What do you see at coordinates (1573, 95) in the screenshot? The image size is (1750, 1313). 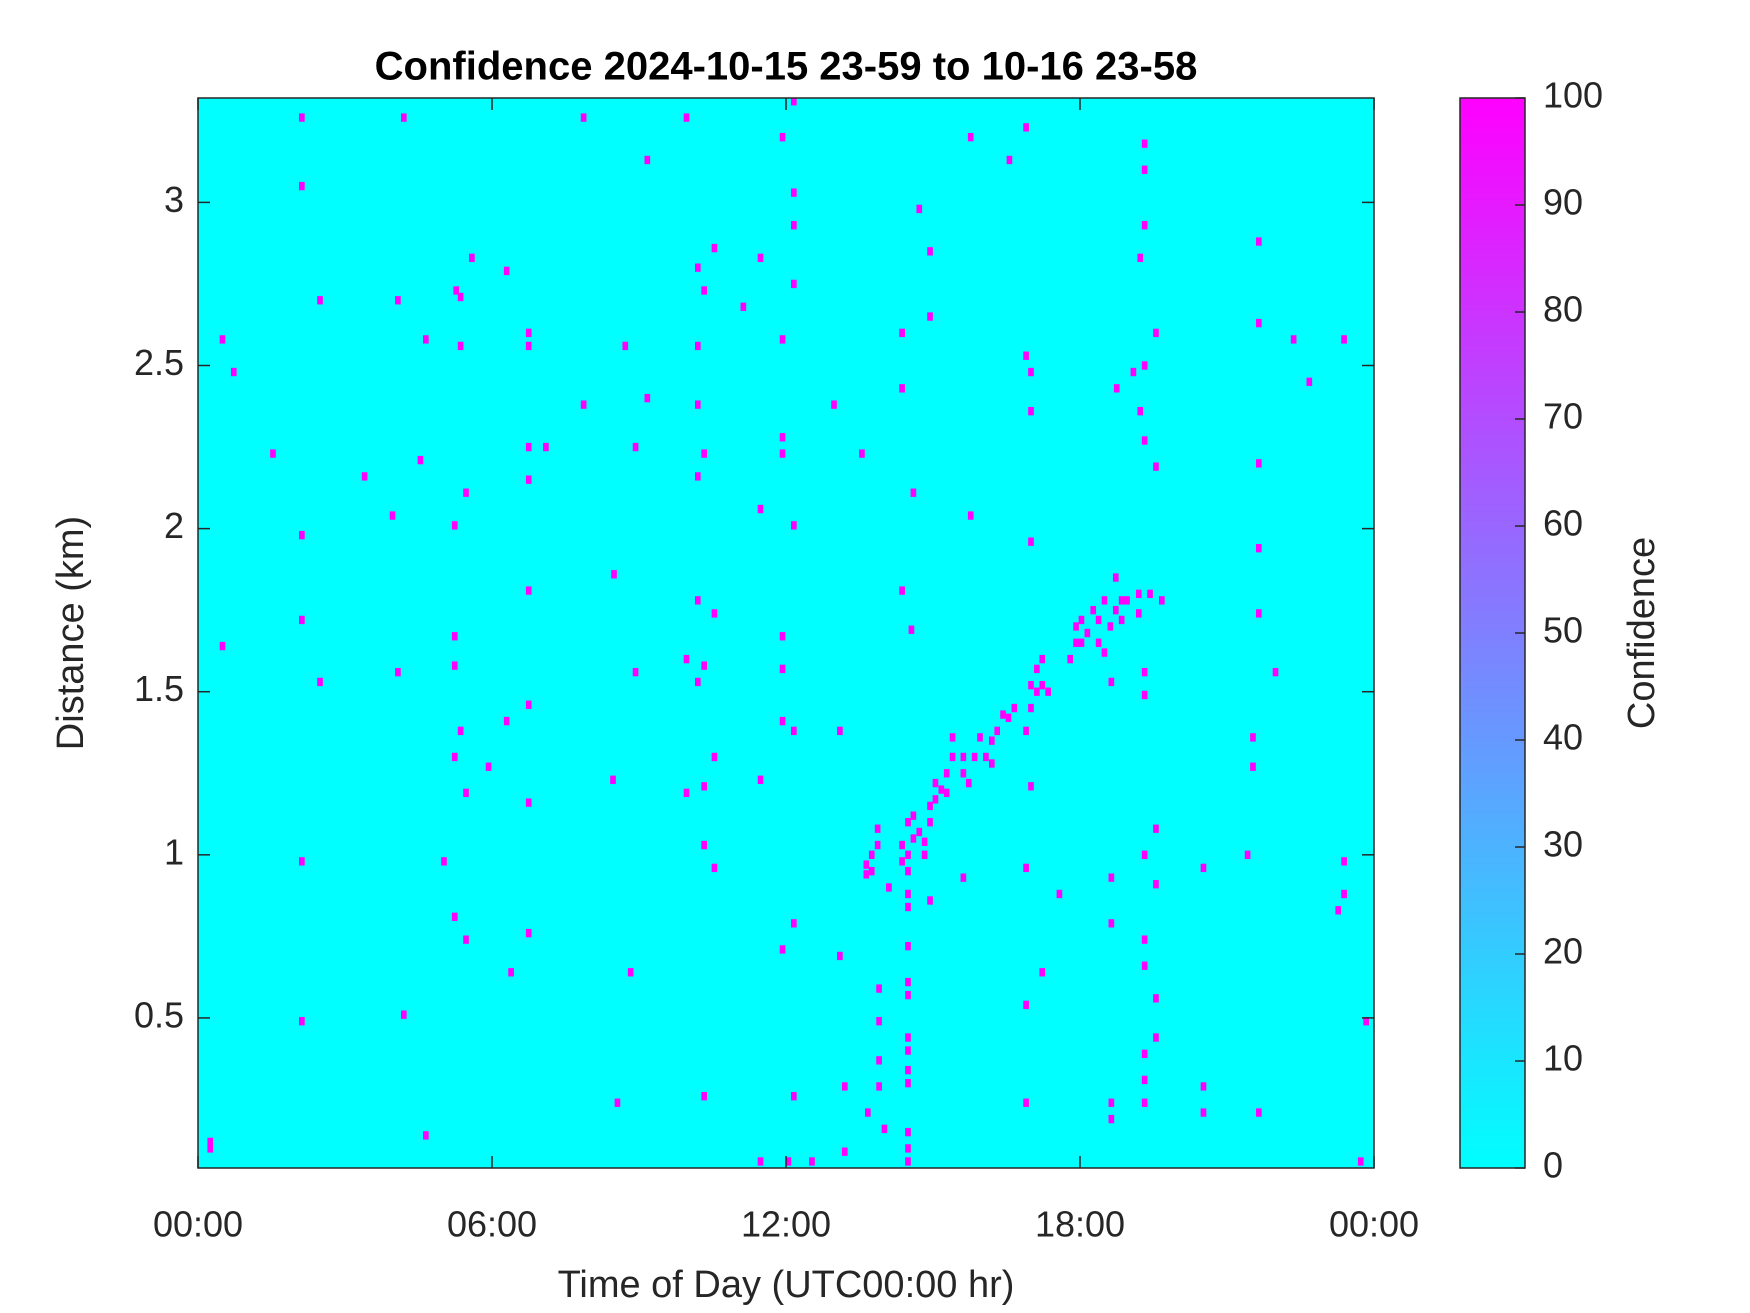 I see `colorbar-tick-label: 100` at bounding box center [1573, 95].